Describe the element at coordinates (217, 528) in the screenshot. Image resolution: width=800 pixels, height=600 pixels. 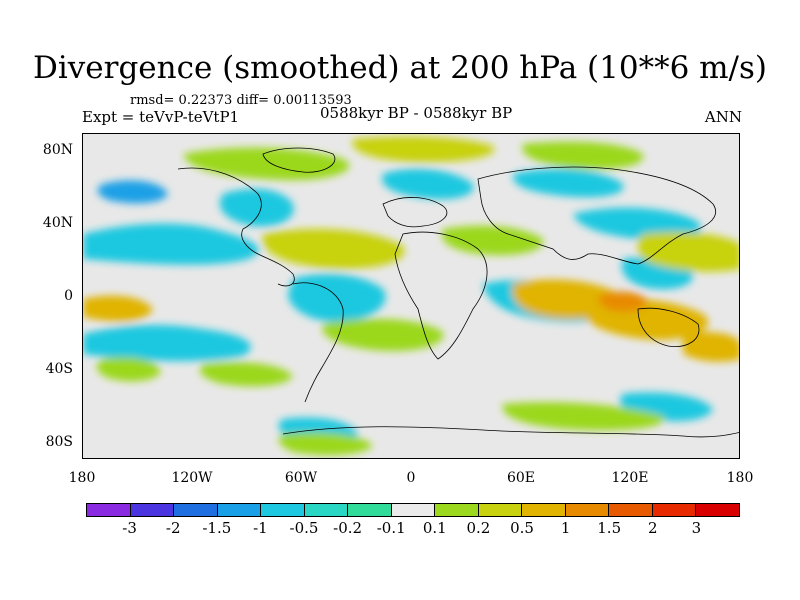
I see `colorbar-label: -1.5` at that location.